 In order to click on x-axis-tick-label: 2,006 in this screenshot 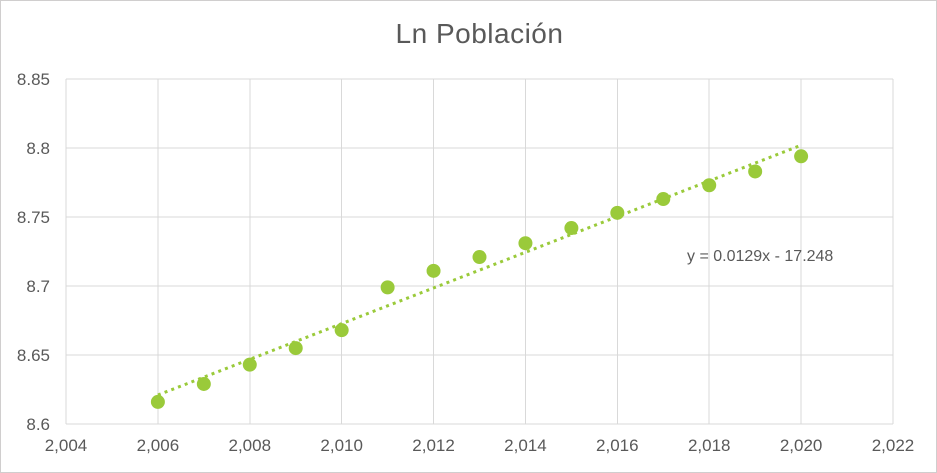, I will do `click(158, 445)`.